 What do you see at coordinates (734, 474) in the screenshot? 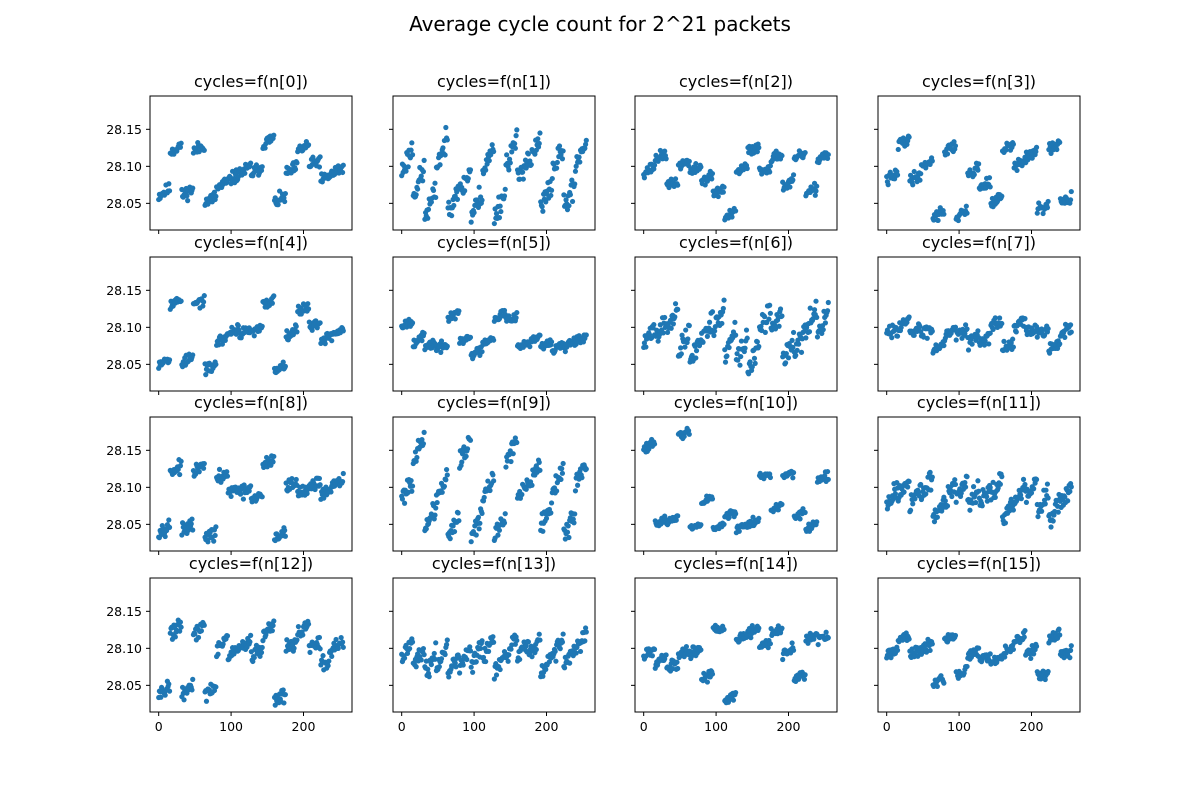
I see `subplot-10: cycles=f(n[10])` at bounding box center [734, 474].